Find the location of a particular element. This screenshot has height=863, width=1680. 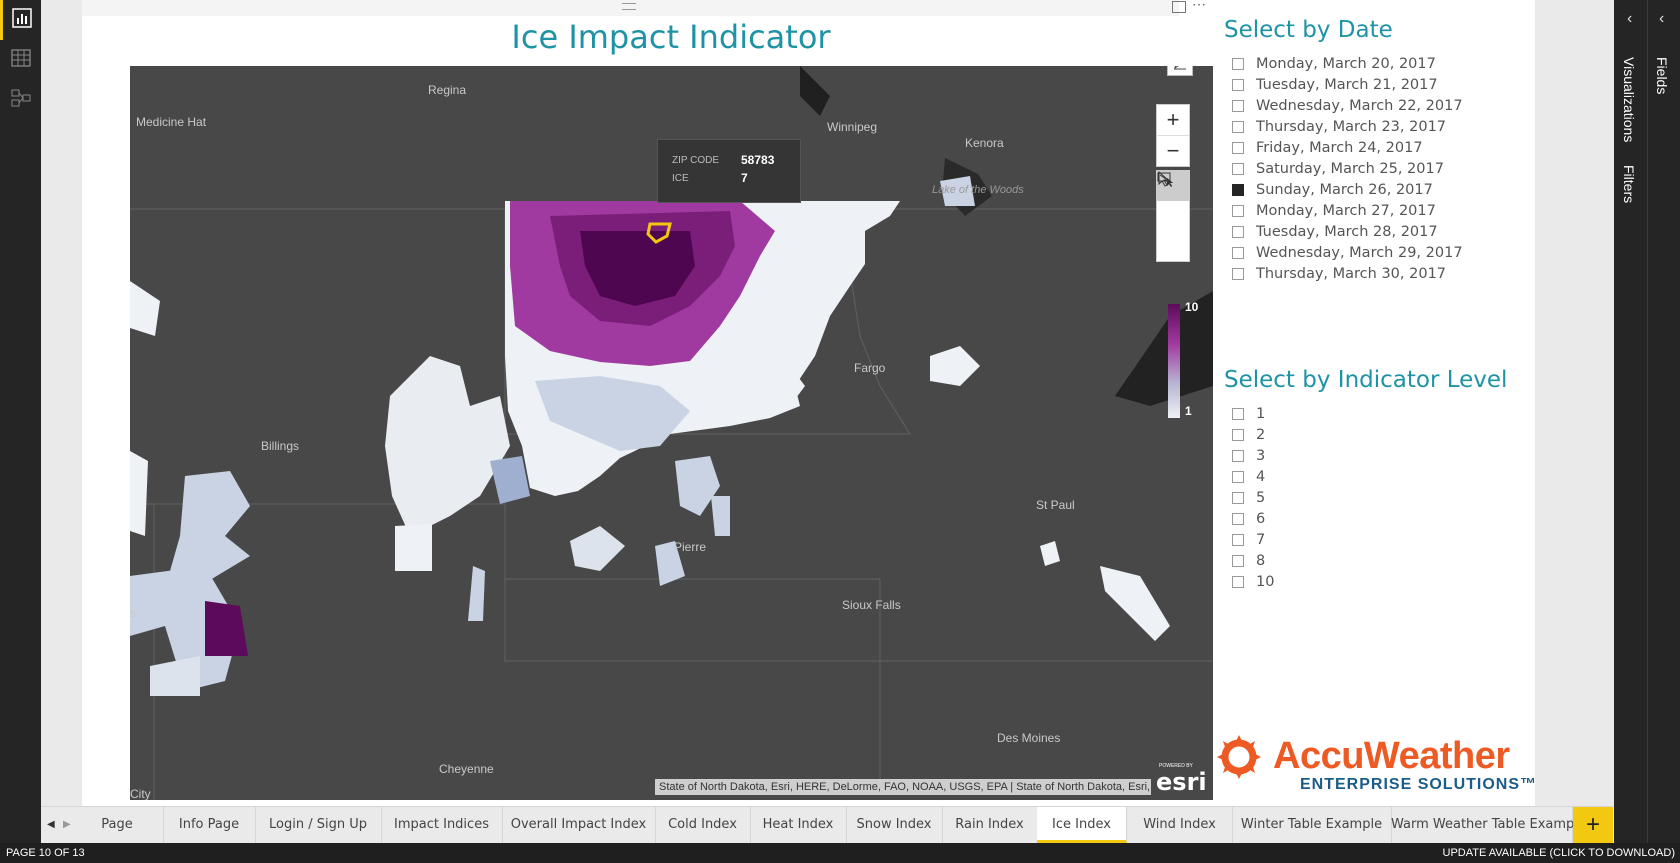

slicer-option: Friday, March 24, 2017 is located at coordinates (1327, 148).